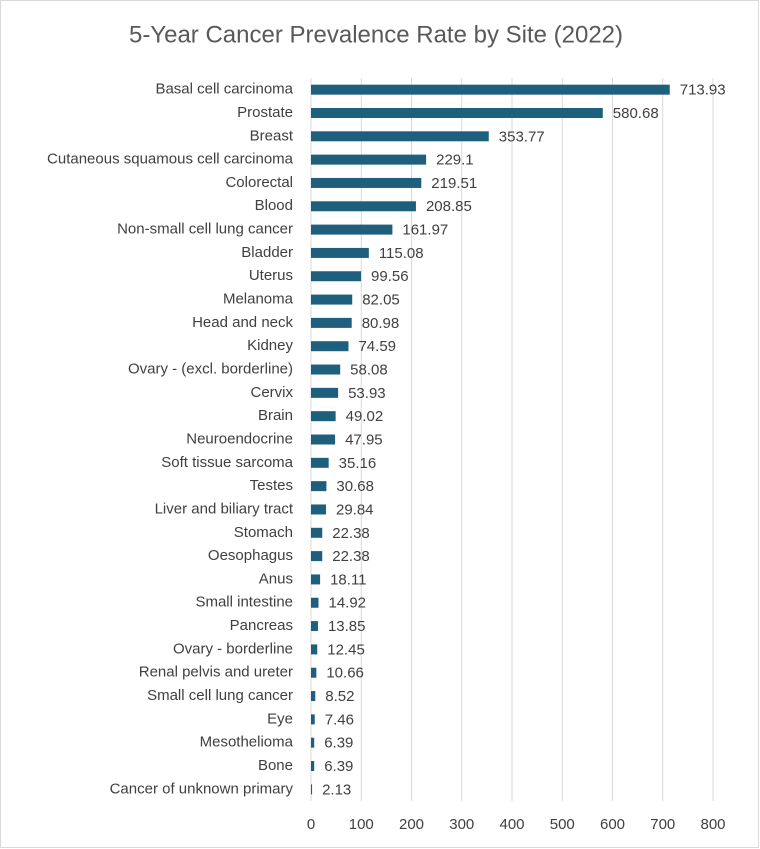  What do you see at coordinates (522, 136) in the screenshot?
I see `data-label: 353.77` at bounding box center [522, 136].